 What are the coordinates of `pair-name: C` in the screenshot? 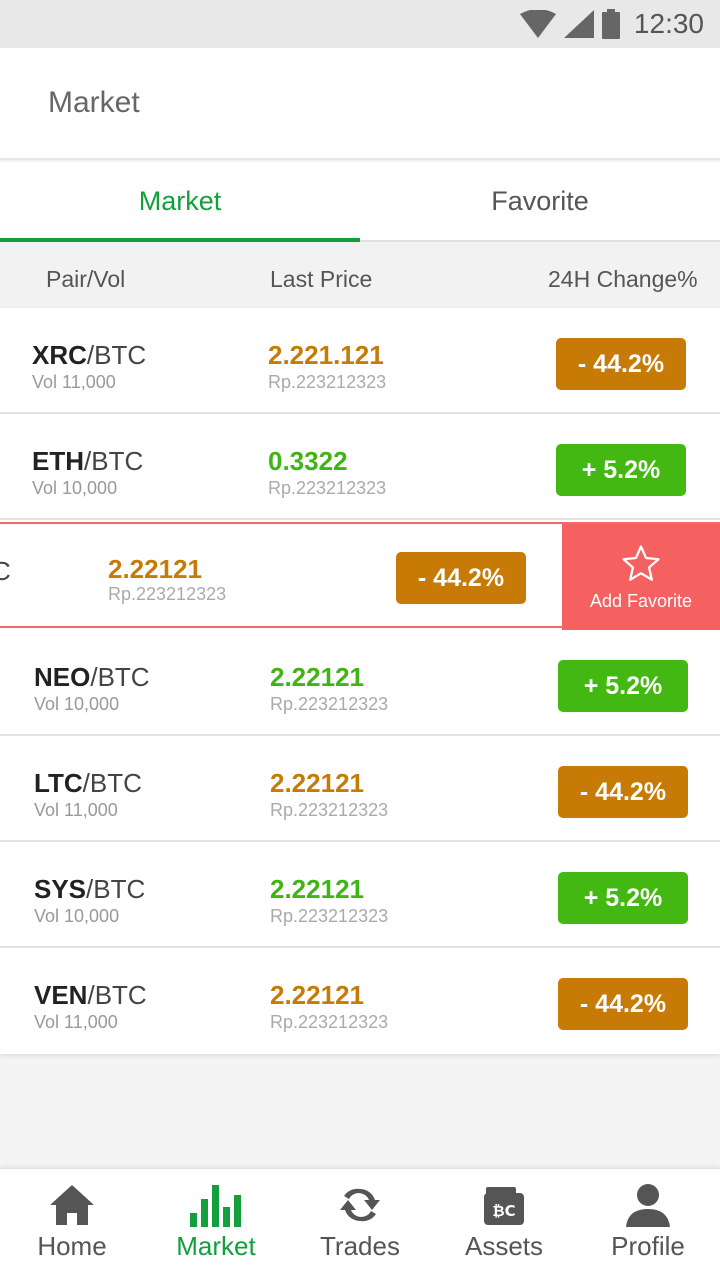 It's located at (5, 571).